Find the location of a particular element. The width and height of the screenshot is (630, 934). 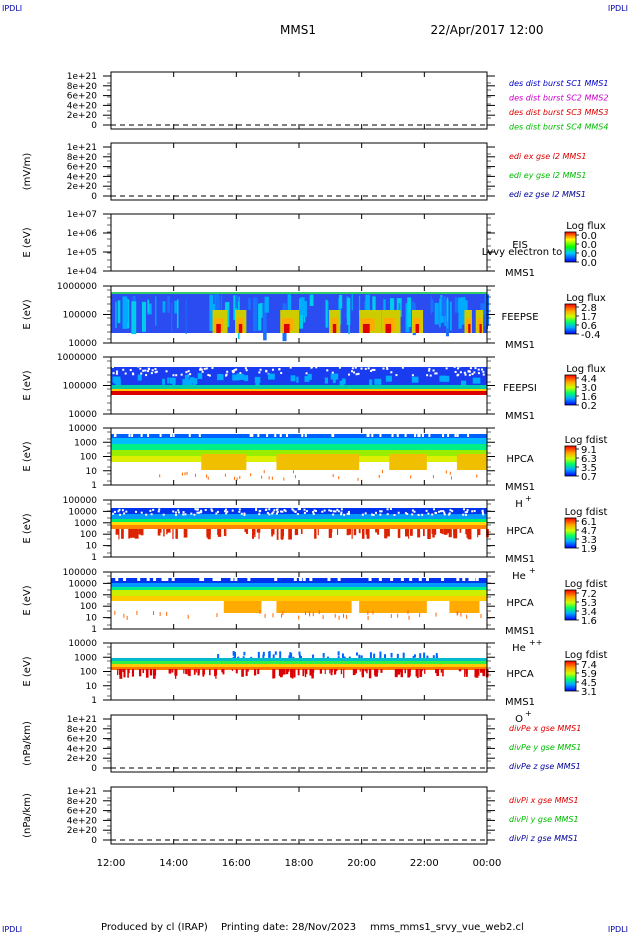

y-tick-label: 4e+20 is located at coordinates (82, 106).